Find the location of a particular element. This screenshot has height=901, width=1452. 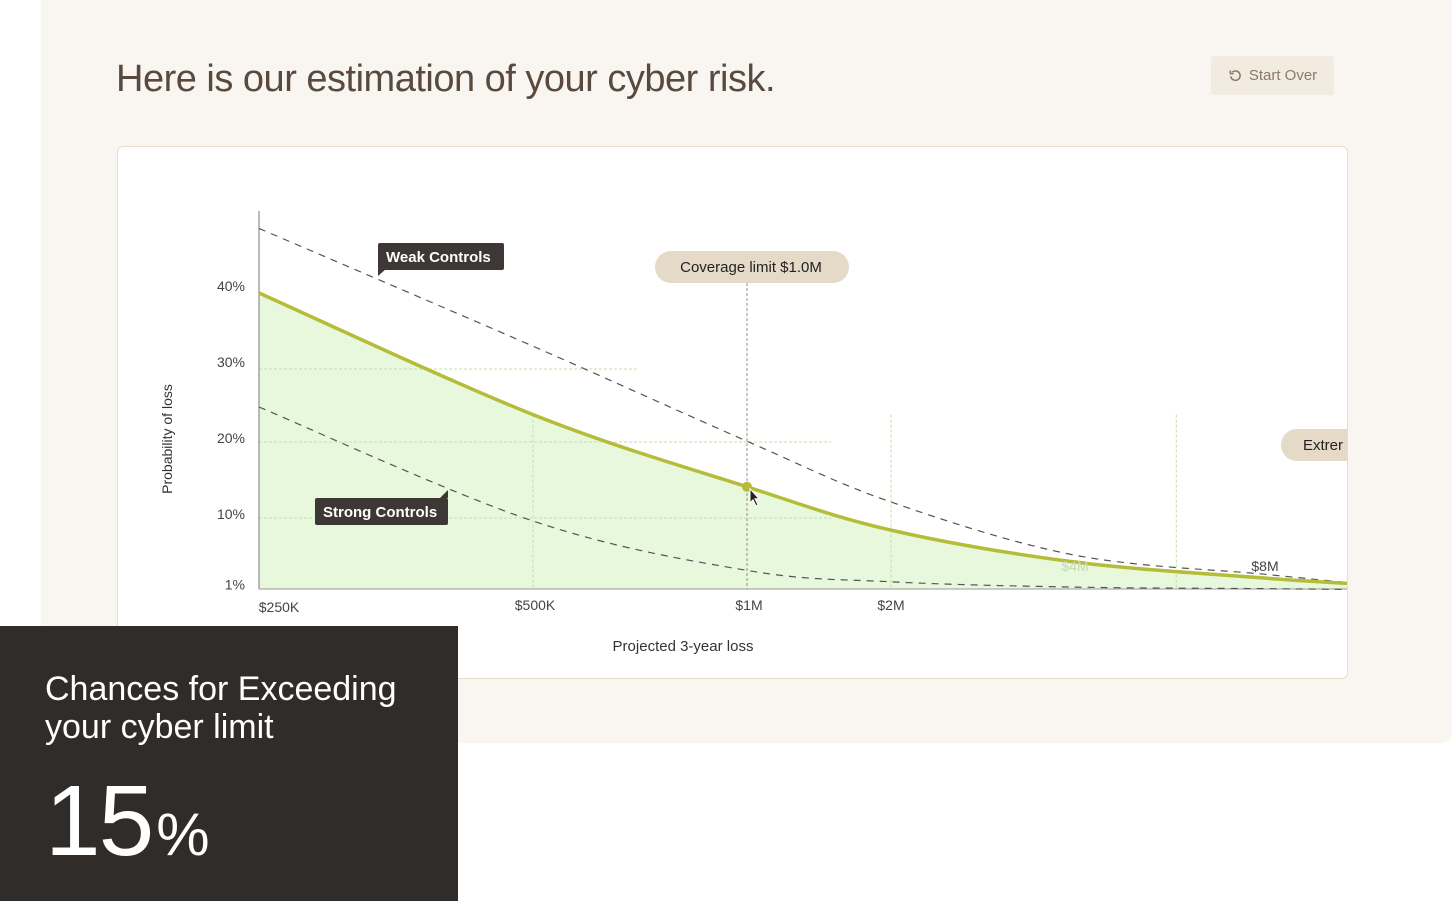

strong-controls-tag is located at coordinates (381, 511).